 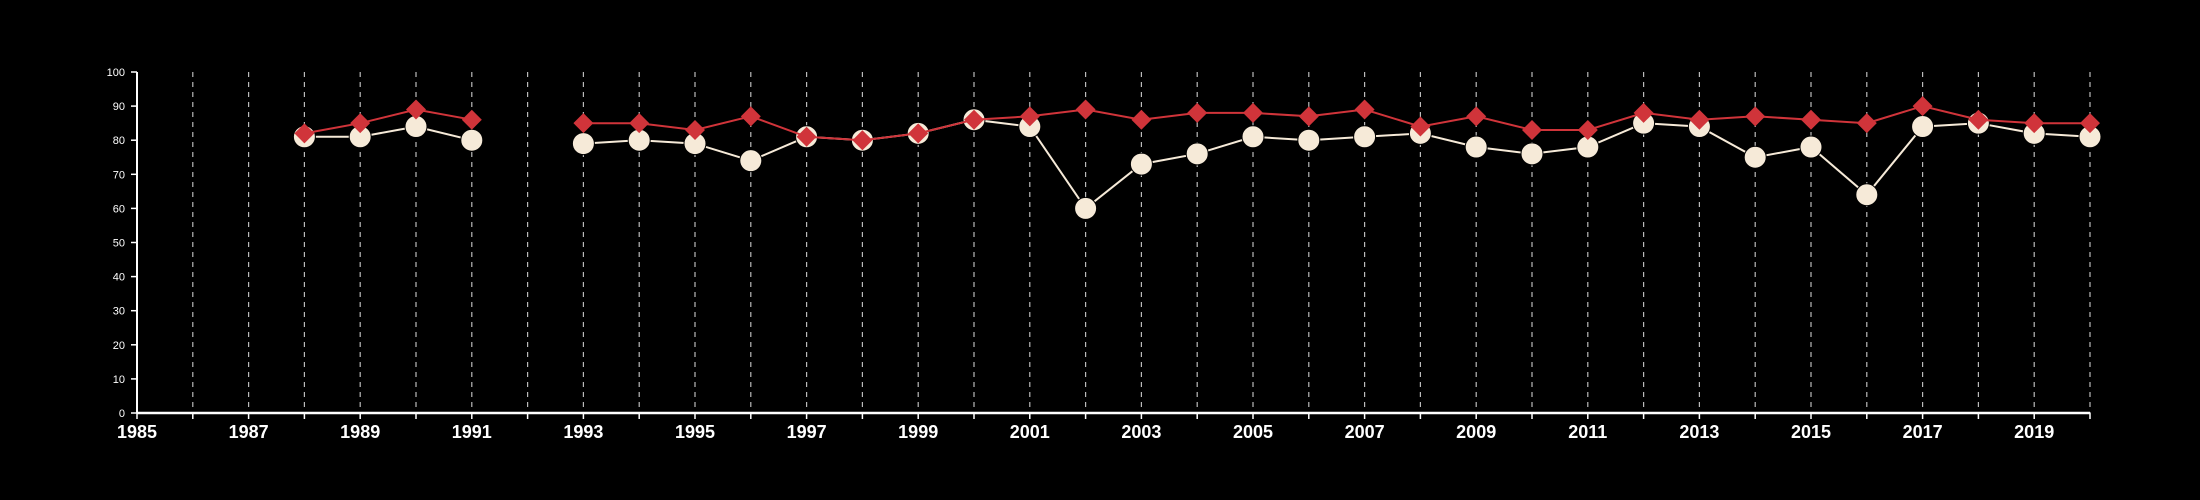 I want to click on y-tick-label: 60, so click(x=119, y=209).